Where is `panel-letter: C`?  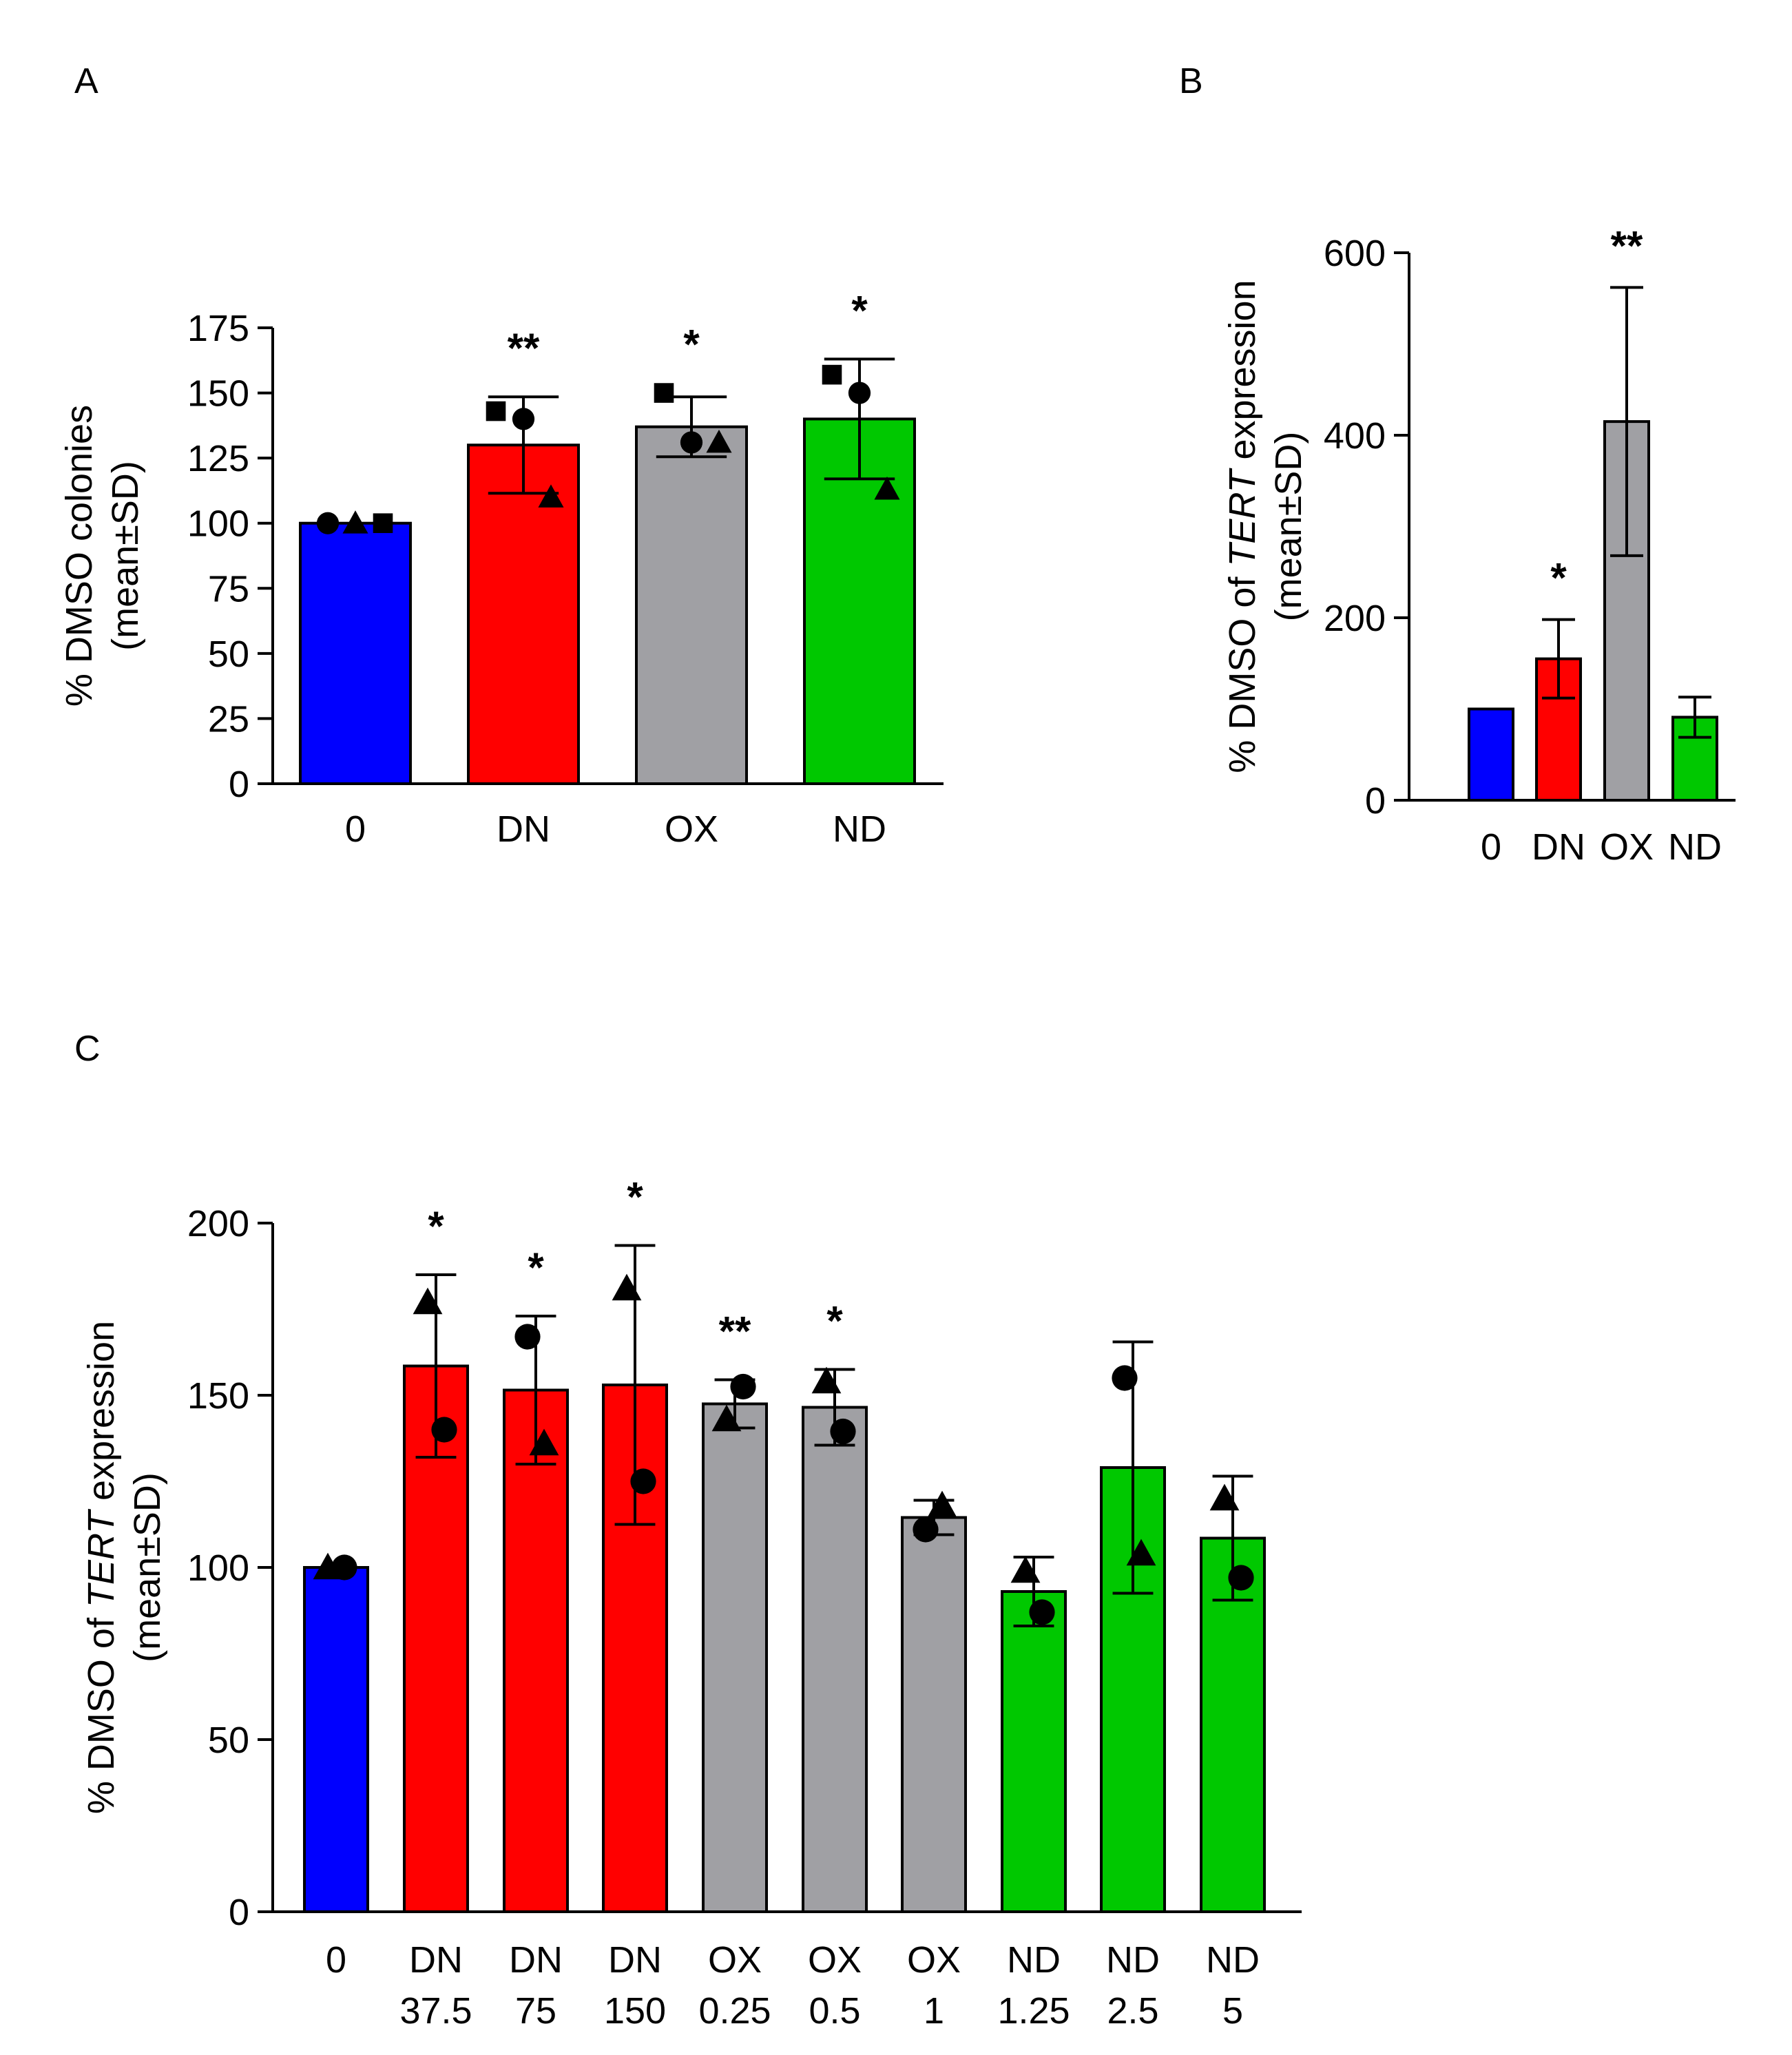 panel-letter: C is located at coordinates (87, 1049).